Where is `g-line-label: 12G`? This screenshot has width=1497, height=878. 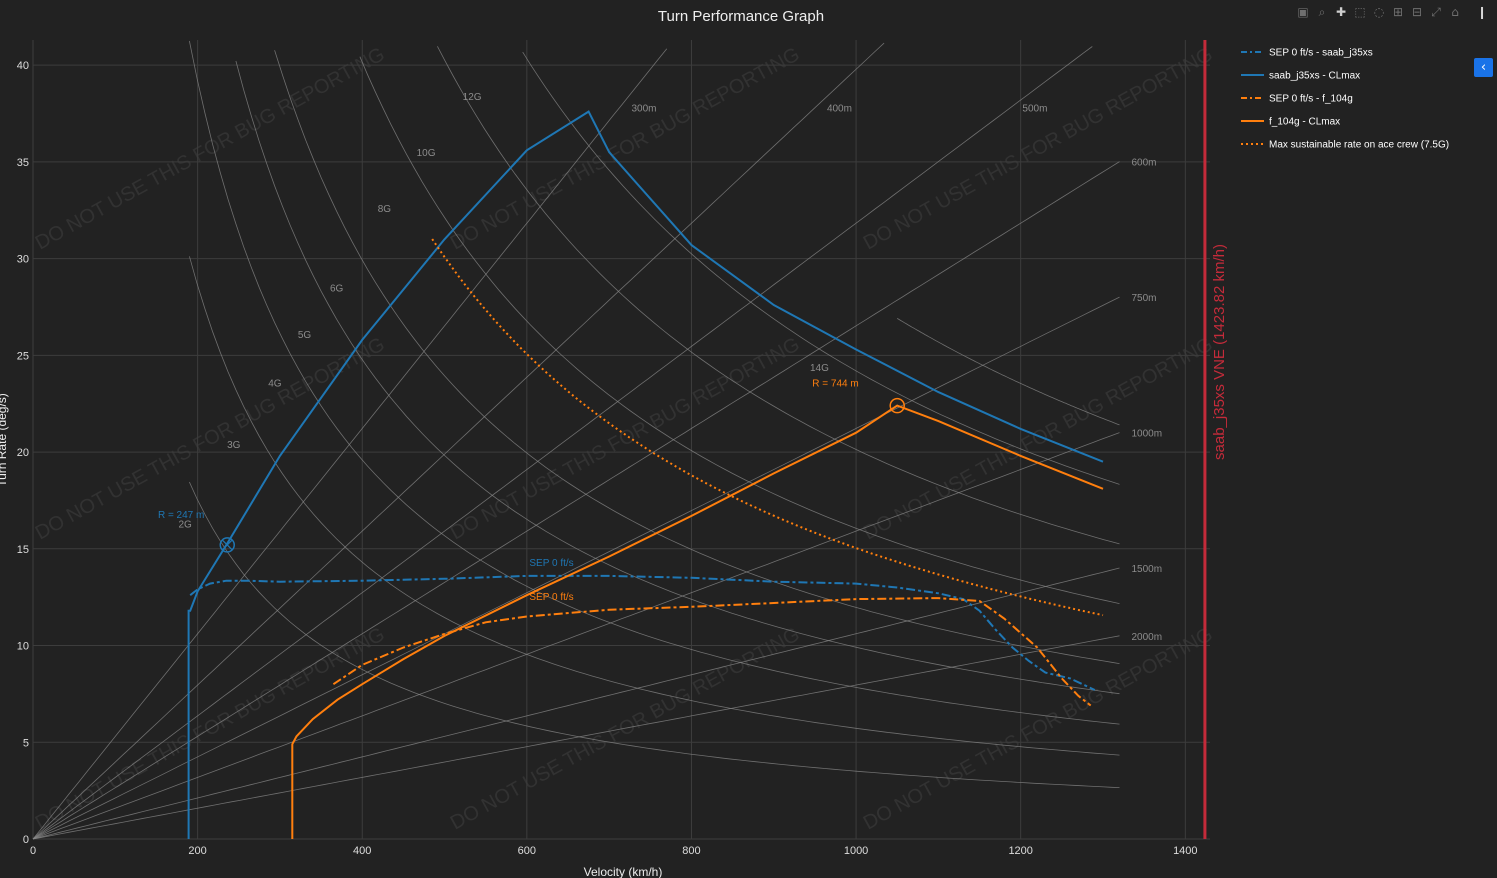
g-line-label: 12G is located at coordinates (472, 97).